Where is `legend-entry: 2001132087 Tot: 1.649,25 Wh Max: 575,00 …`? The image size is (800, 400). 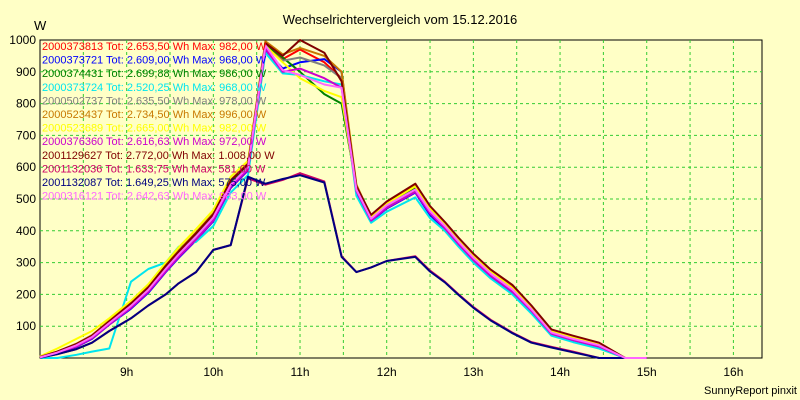
legend-entry: 2001132087 Tot: 1.649,25 Wh Max: 575,00 … is located at coordinates (154, 183).